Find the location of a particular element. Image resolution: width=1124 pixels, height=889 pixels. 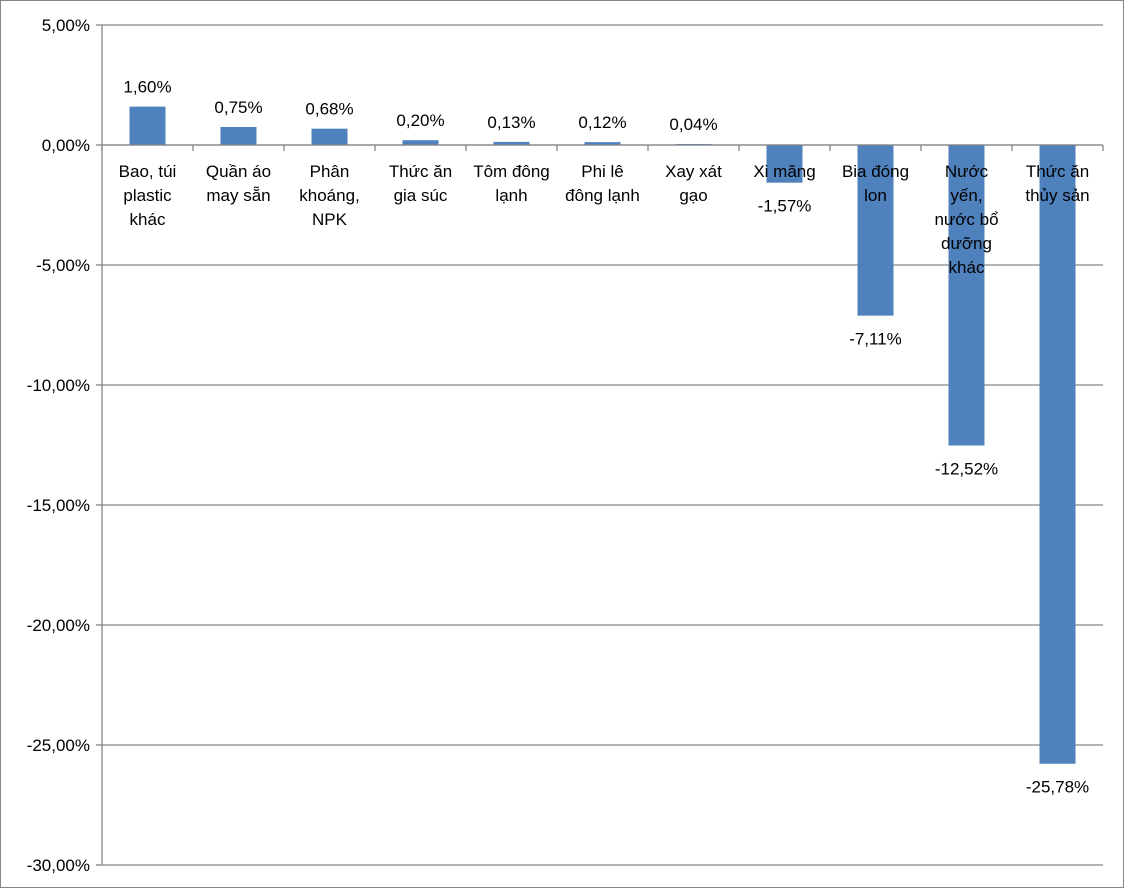

category-label-line: plastic is located at coordinates (147, 195).